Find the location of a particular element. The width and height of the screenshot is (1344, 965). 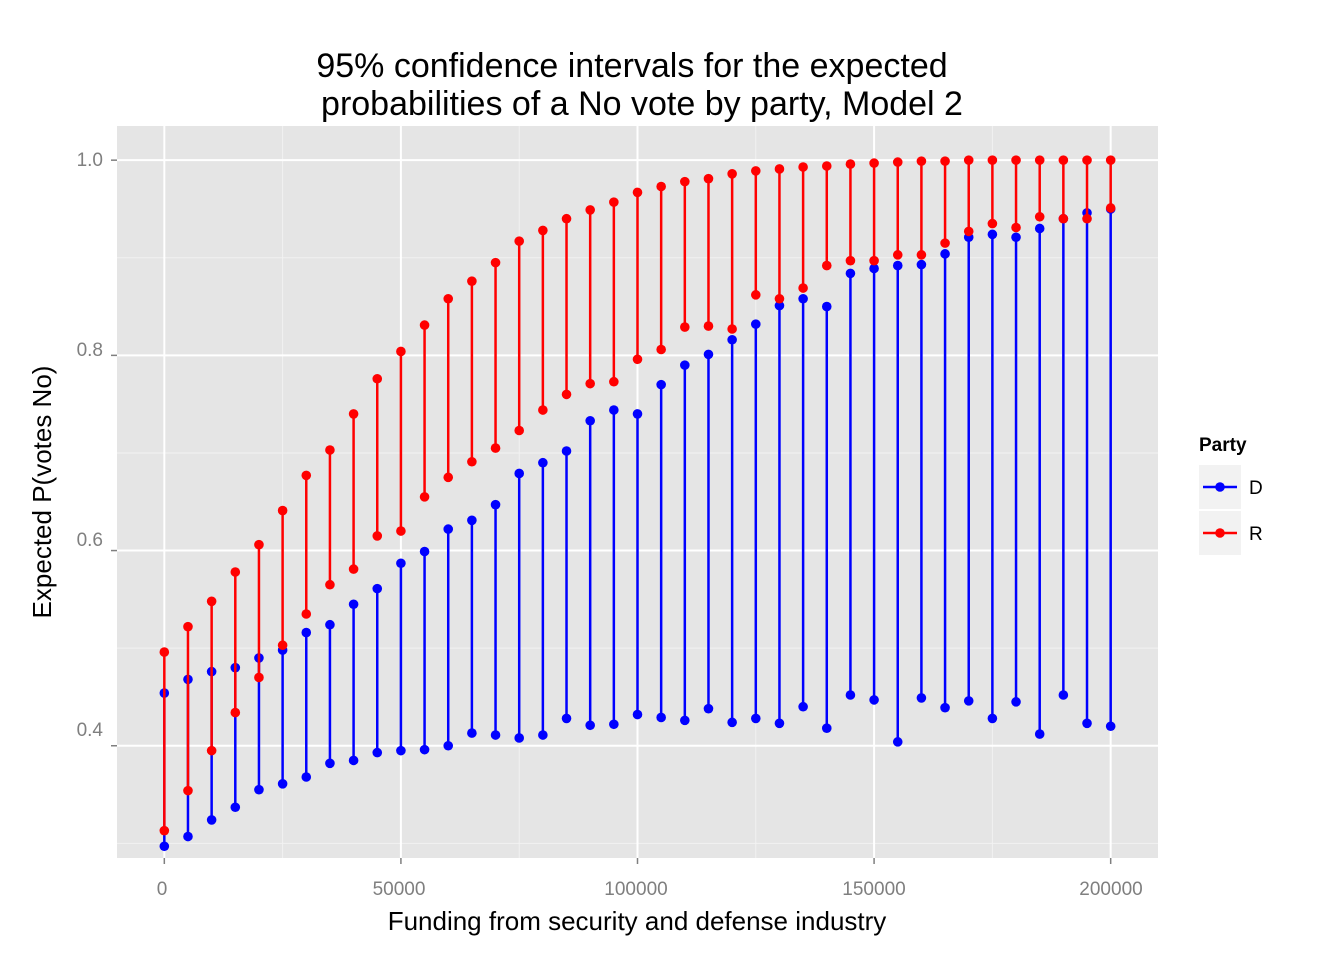

legend-key-r-point is located at coordinates (1220, 533).